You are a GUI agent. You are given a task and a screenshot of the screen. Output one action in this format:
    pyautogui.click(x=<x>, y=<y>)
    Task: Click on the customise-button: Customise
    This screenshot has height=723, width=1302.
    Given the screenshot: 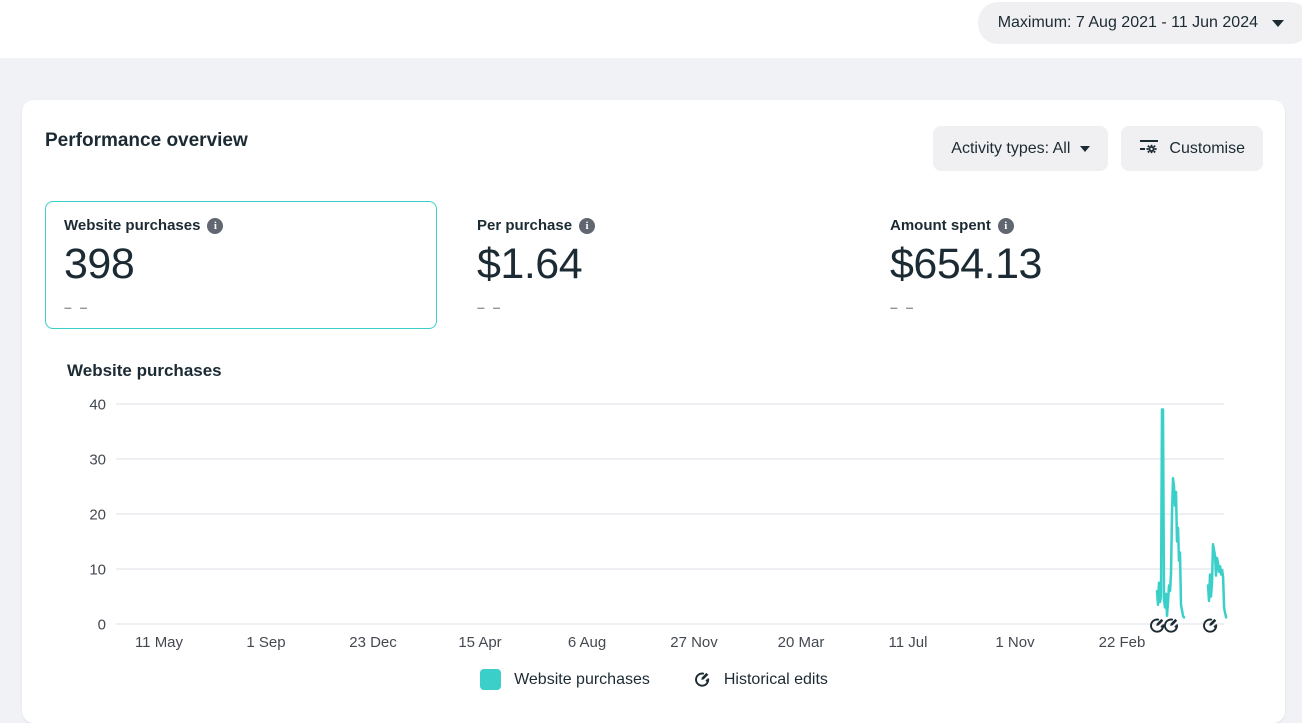 What is the action you would take?
    pyautogui.click(x=1192, y=148)
    